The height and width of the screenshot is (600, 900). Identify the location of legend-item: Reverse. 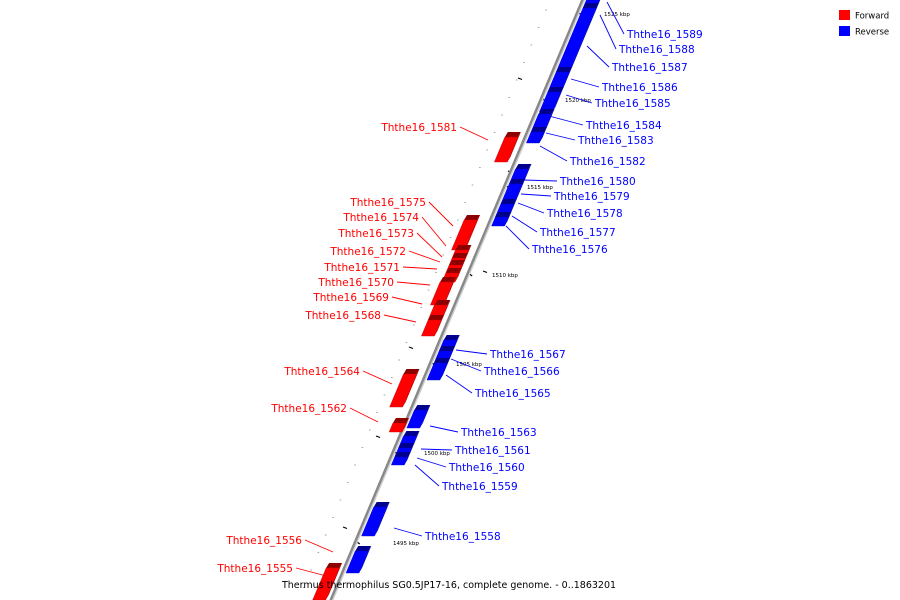
(864, 32).